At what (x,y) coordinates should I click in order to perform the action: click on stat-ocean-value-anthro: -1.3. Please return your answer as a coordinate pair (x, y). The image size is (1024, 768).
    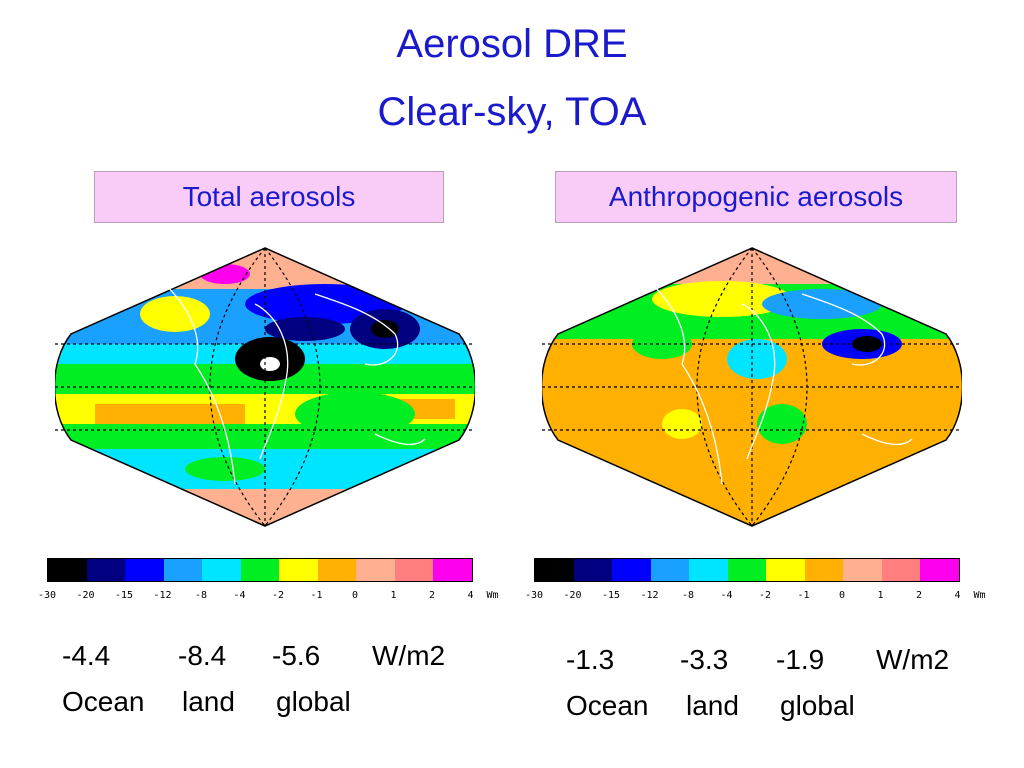
    Looking at the image, I should click on (590, 659).